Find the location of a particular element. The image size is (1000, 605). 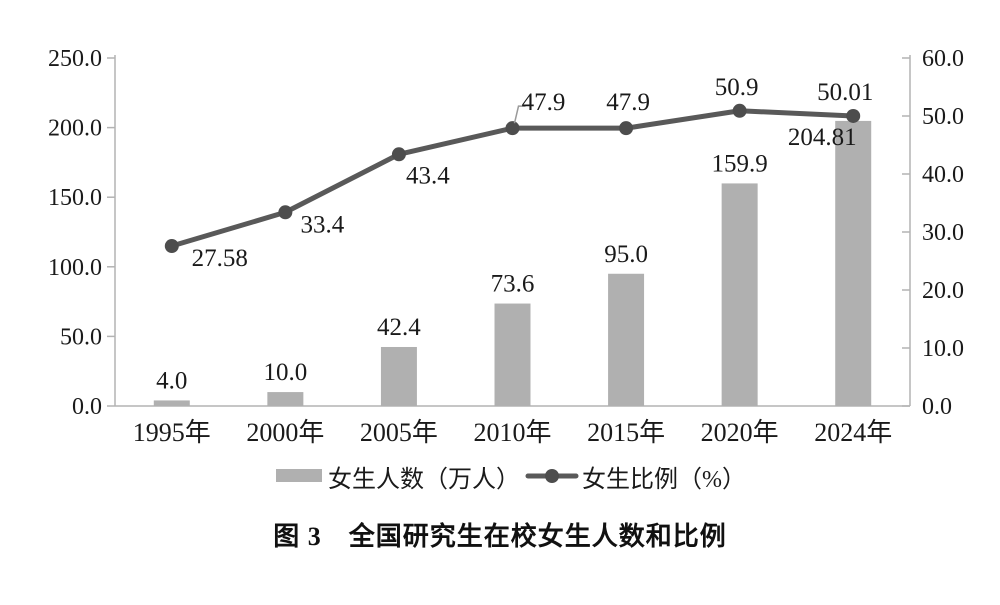

y-tick-label-right: 40.0 is located at coordinates (943, 175).